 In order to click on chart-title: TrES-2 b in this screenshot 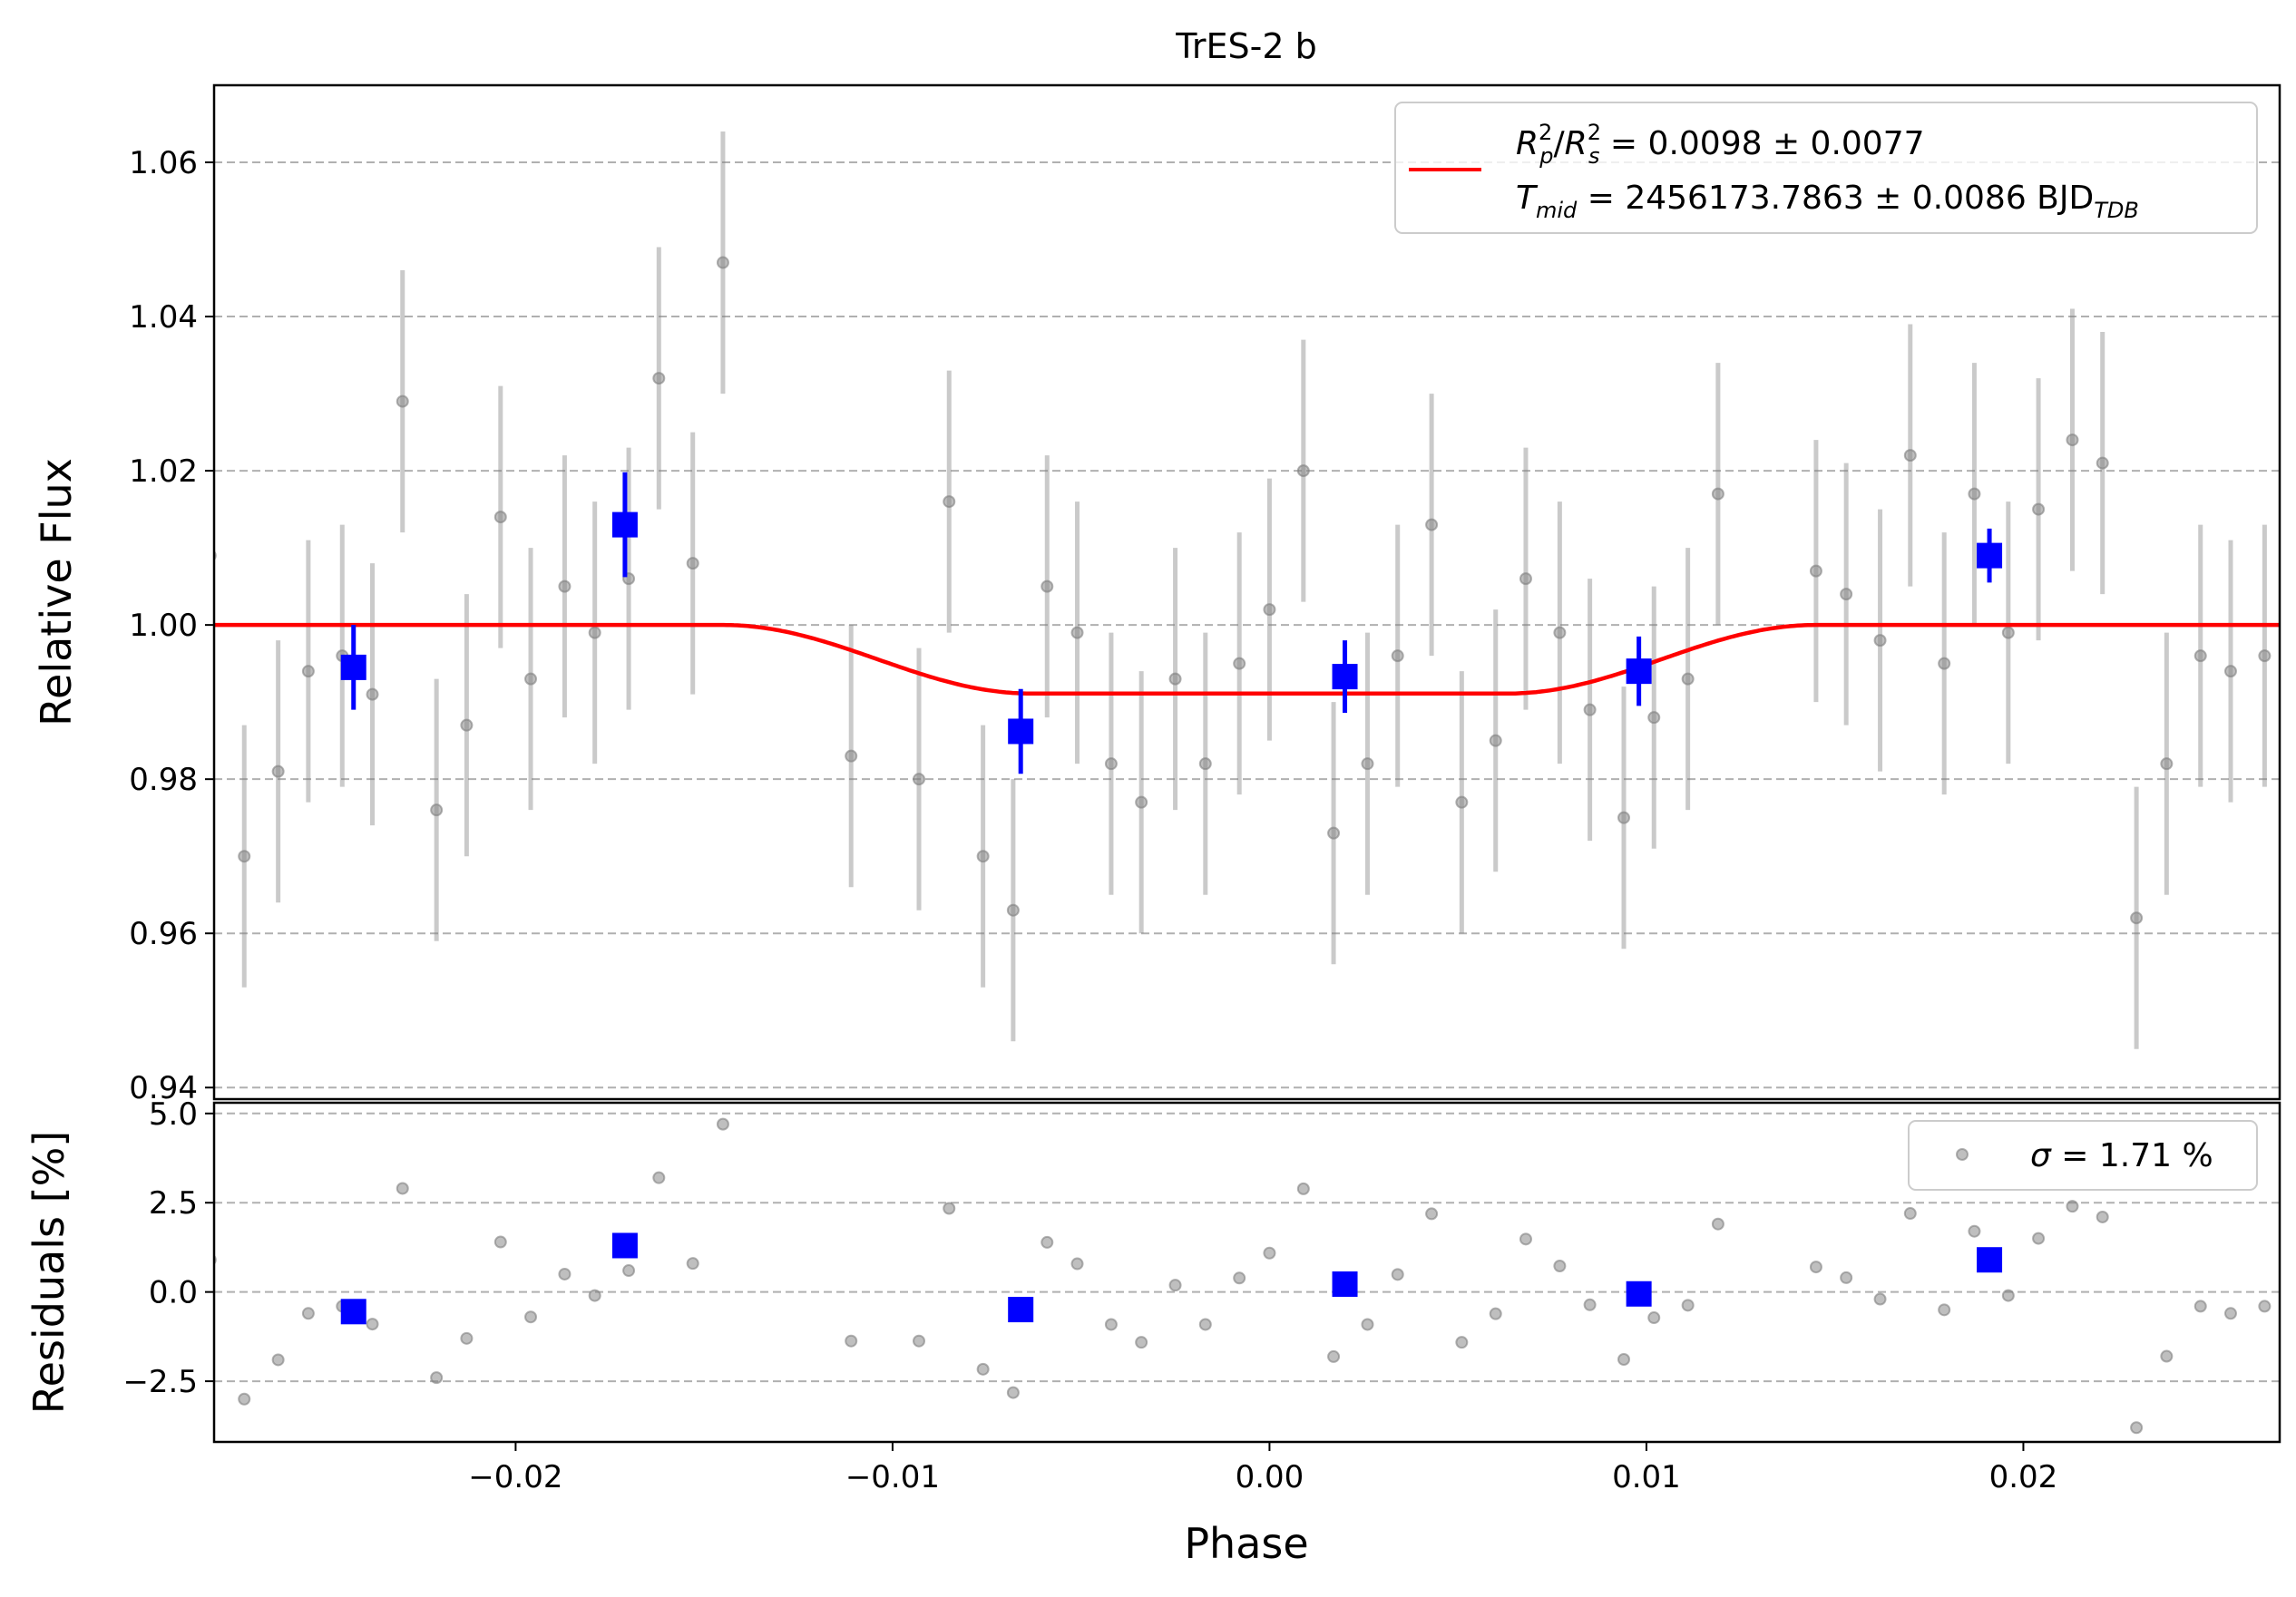, I will do `click(1246, 46)`.